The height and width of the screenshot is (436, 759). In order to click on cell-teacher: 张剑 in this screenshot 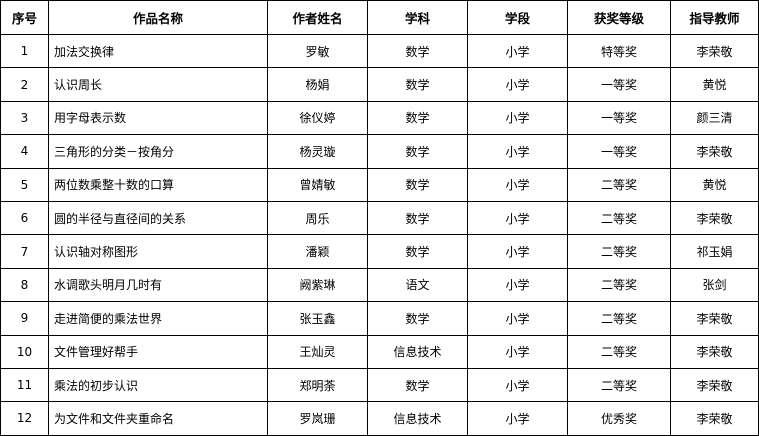, I will do `click(714, 285)`.